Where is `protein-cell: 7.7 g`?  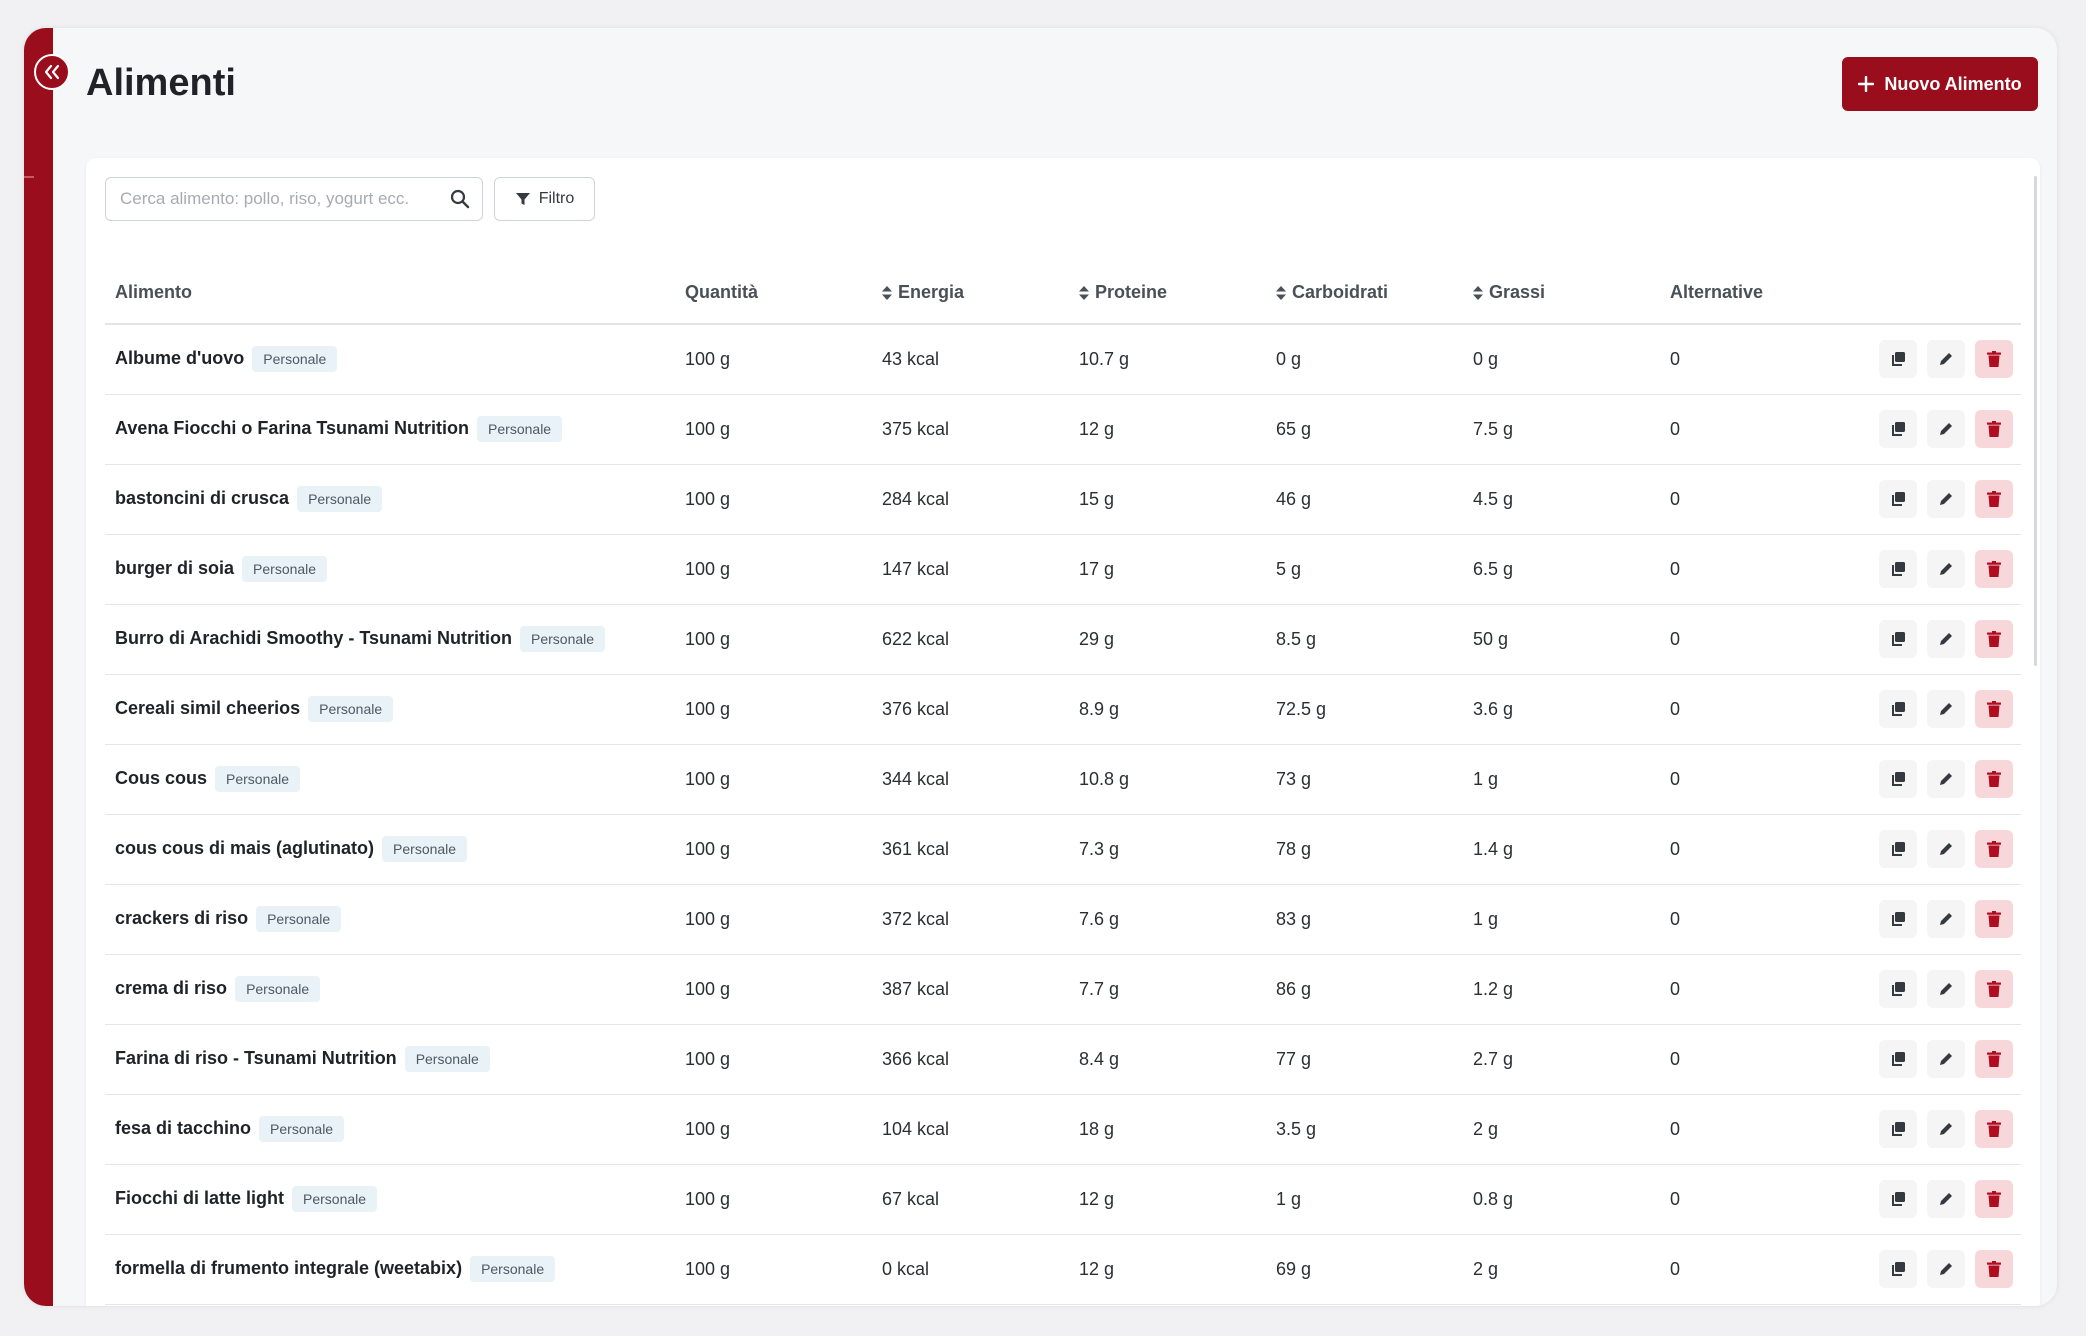 protein-cell: 7.7 g is located at coordinates (1167, 989).